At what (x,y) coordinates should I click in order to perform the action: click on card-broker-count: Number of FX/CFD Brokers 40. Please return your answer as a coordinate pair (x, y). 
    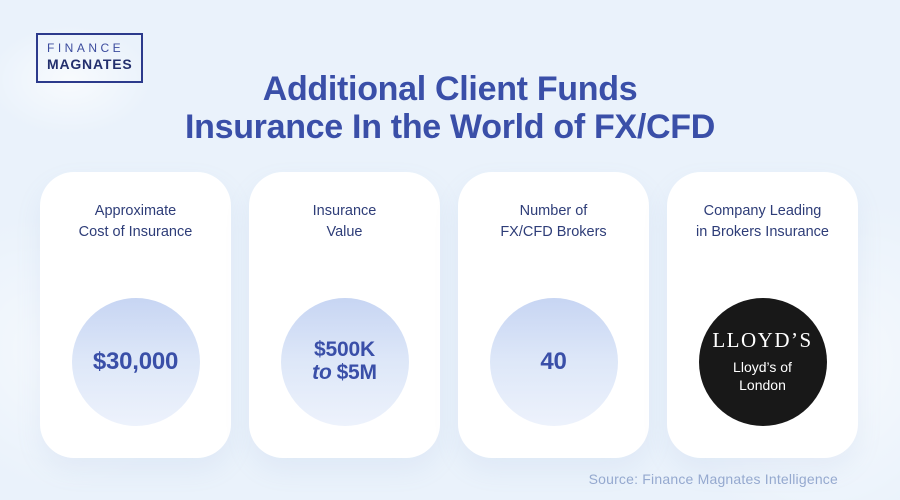
    Looking at the image, I should click on (553, 315).